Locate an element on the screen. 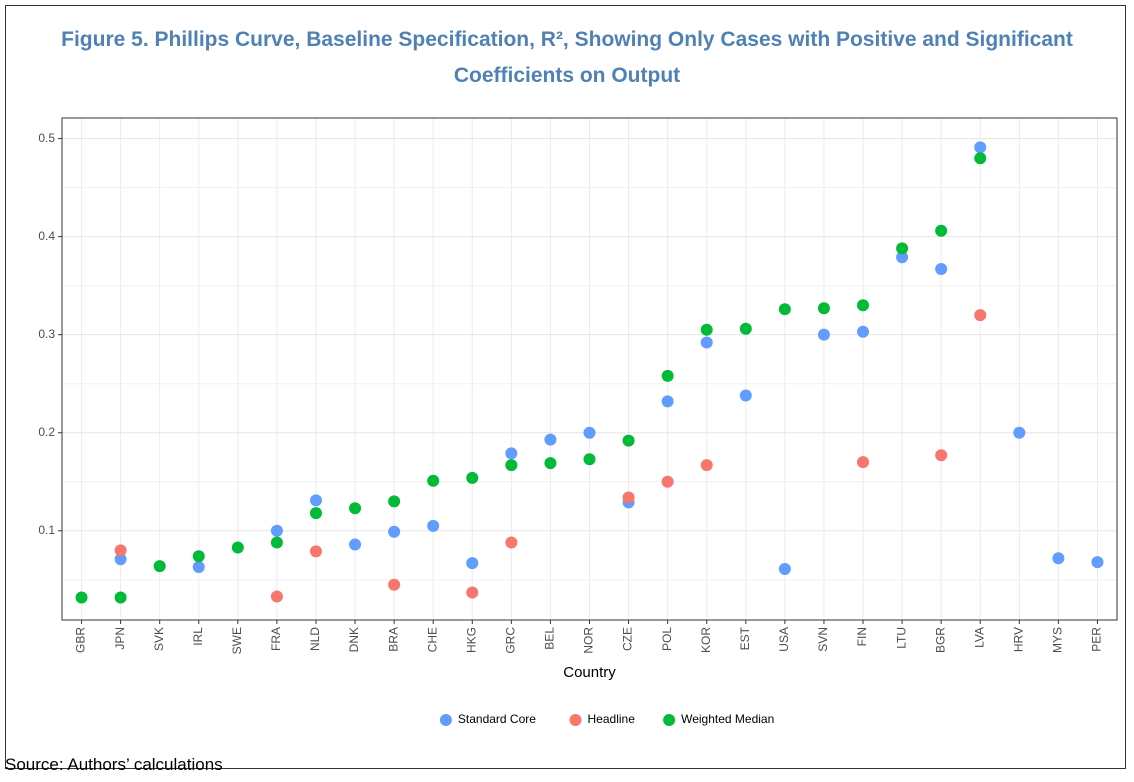  x-tick-label: GRC is located at coordinates (511, 640).